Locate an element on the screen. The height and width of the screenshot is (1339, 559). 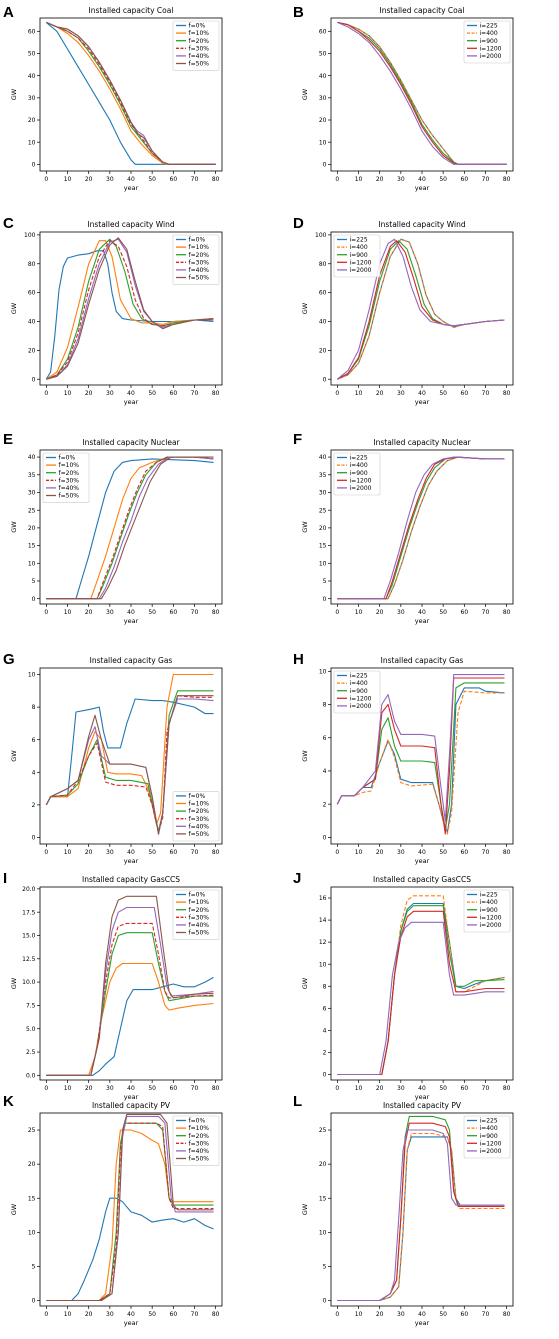
chart-title: Installed capacity GasCCS is located at coordinates (131, 879).